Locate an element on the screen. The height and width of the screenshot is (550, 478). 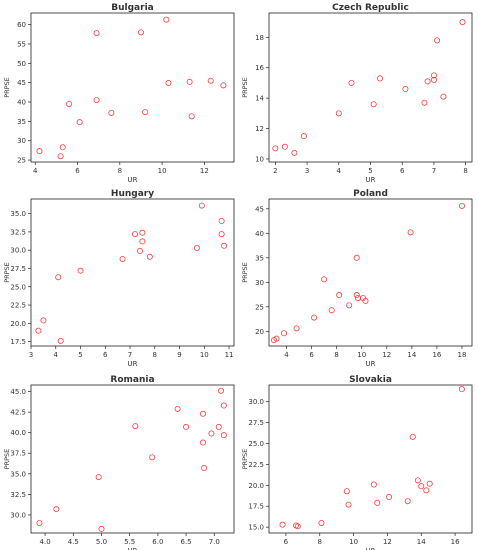
y-tick-label: 40 is located at coordinates (259, 234).